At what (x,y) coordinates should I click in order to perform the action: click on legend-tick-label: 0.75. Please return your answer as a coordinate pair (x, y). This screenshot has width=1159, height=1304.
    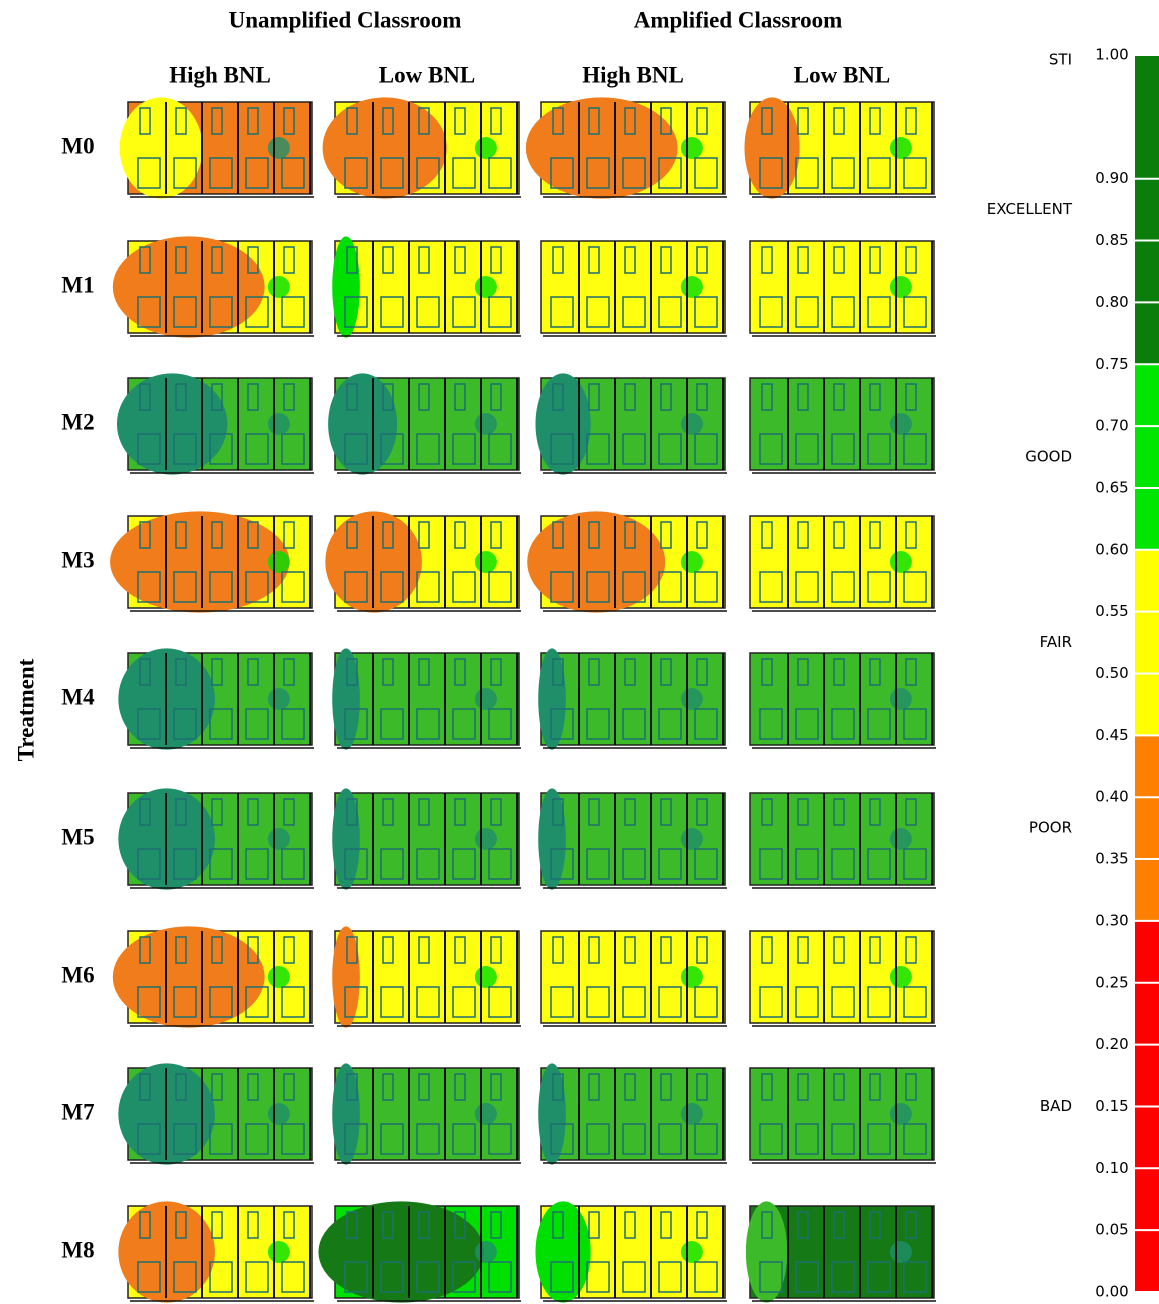
    Looking at the image, I should click on (1111, 364).